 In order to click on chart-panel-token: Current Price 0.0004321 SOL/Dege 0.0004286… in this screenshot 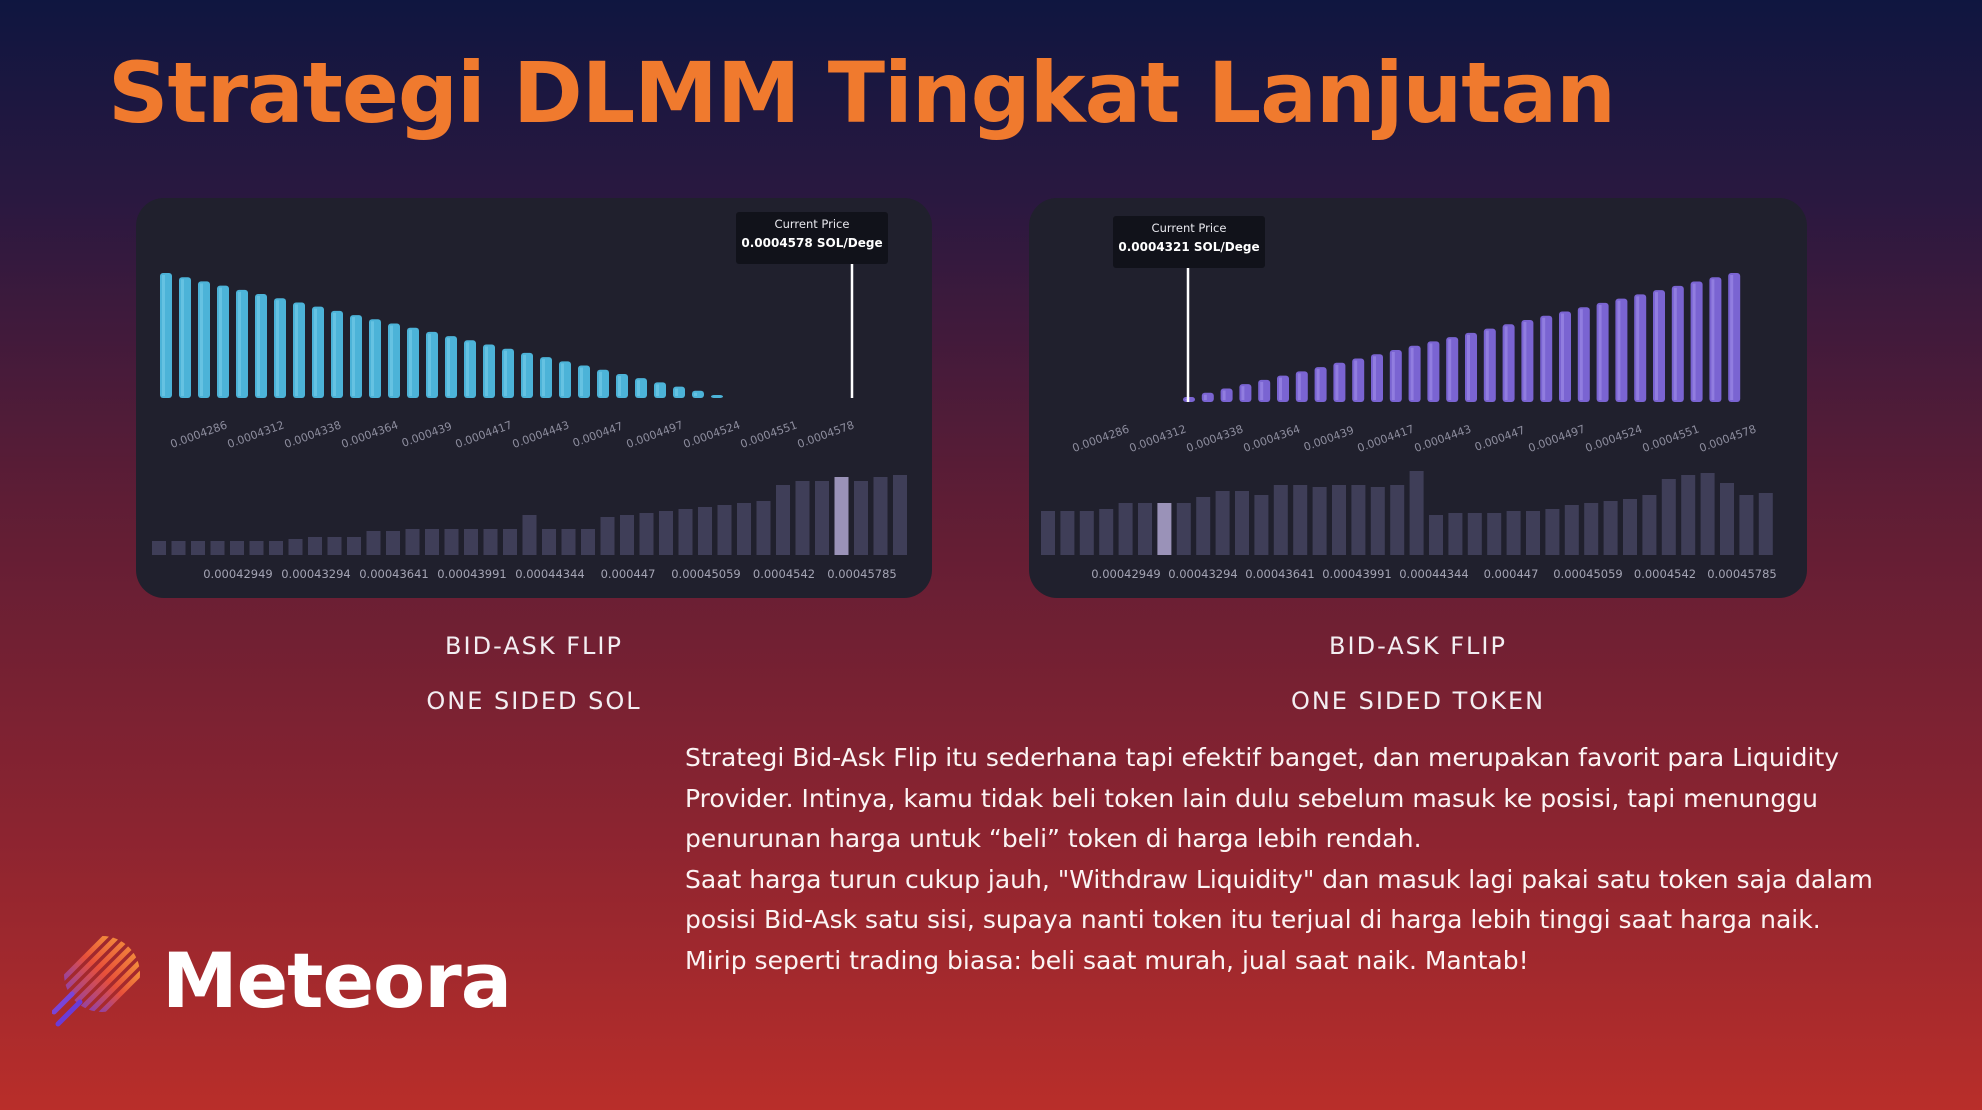, I will do `click(1418, 398)`.